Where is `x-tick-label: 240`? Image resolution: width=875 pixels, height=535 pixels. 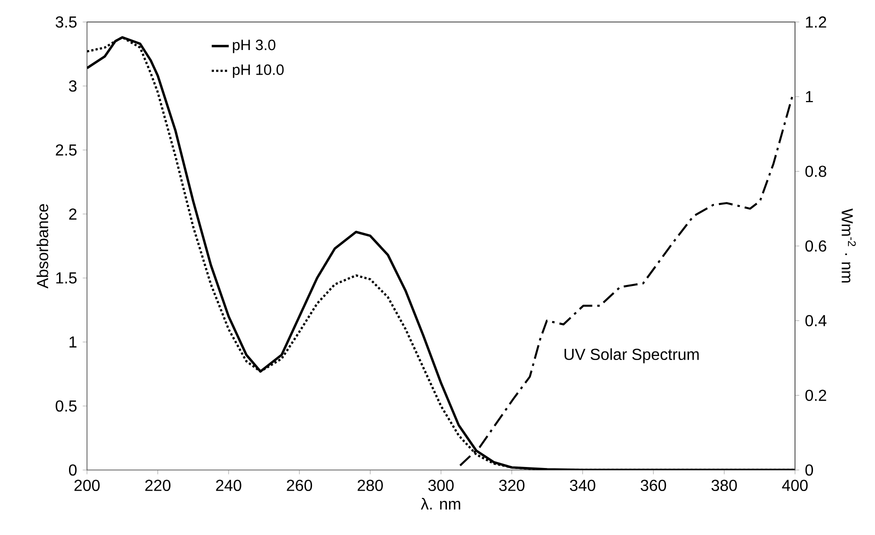
x-tick-label: 240 is located at coordinates (229, 486).